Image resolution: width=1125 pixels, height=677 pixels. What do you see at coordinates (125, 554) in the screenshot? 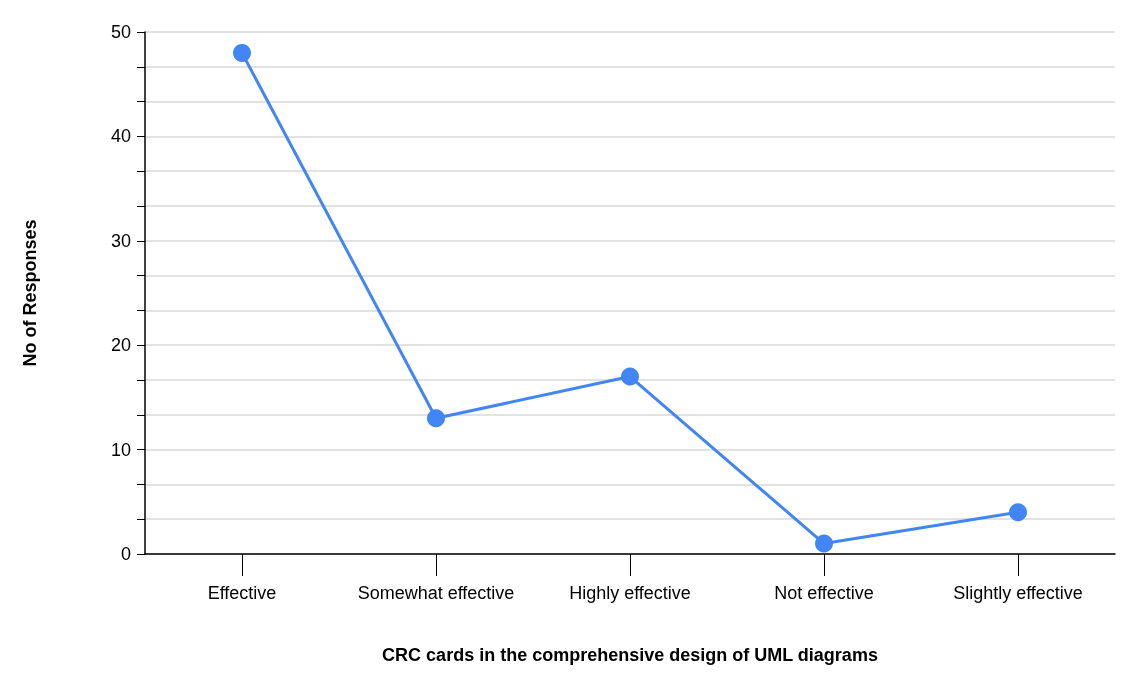
I see `y-tick-label: 0` at bounding box center [125, 554].